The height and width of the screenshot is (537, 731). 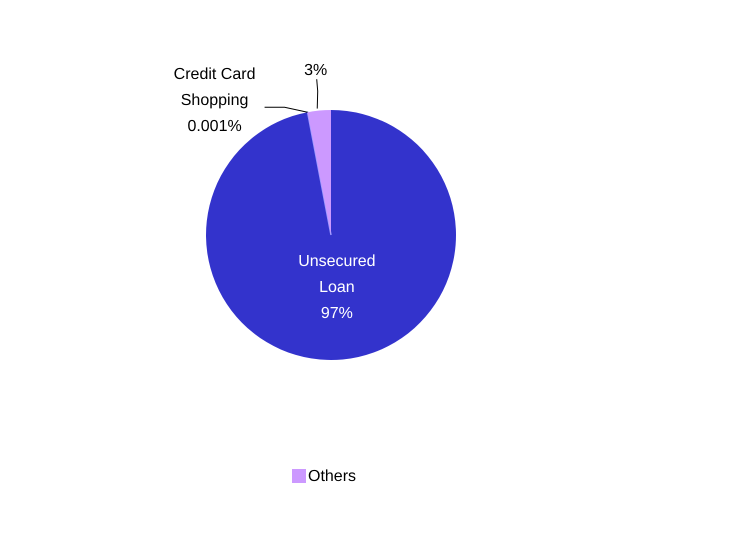 I want to click on data-label: 3%, so click(x=316, y=71).